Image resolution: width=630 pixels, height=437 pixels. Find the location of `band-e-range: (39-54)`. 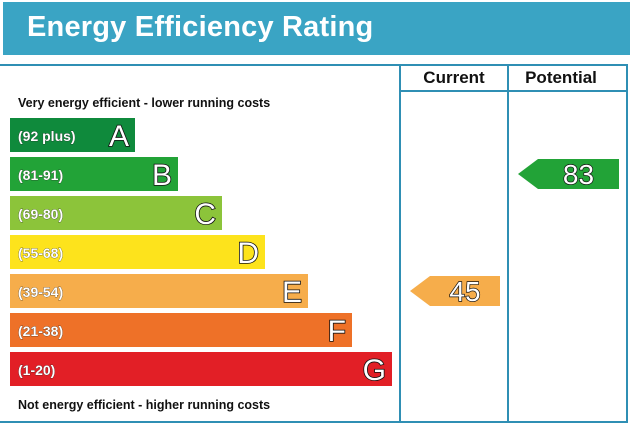

band-e-range: (39-54) is located at coordinates (40, 292).